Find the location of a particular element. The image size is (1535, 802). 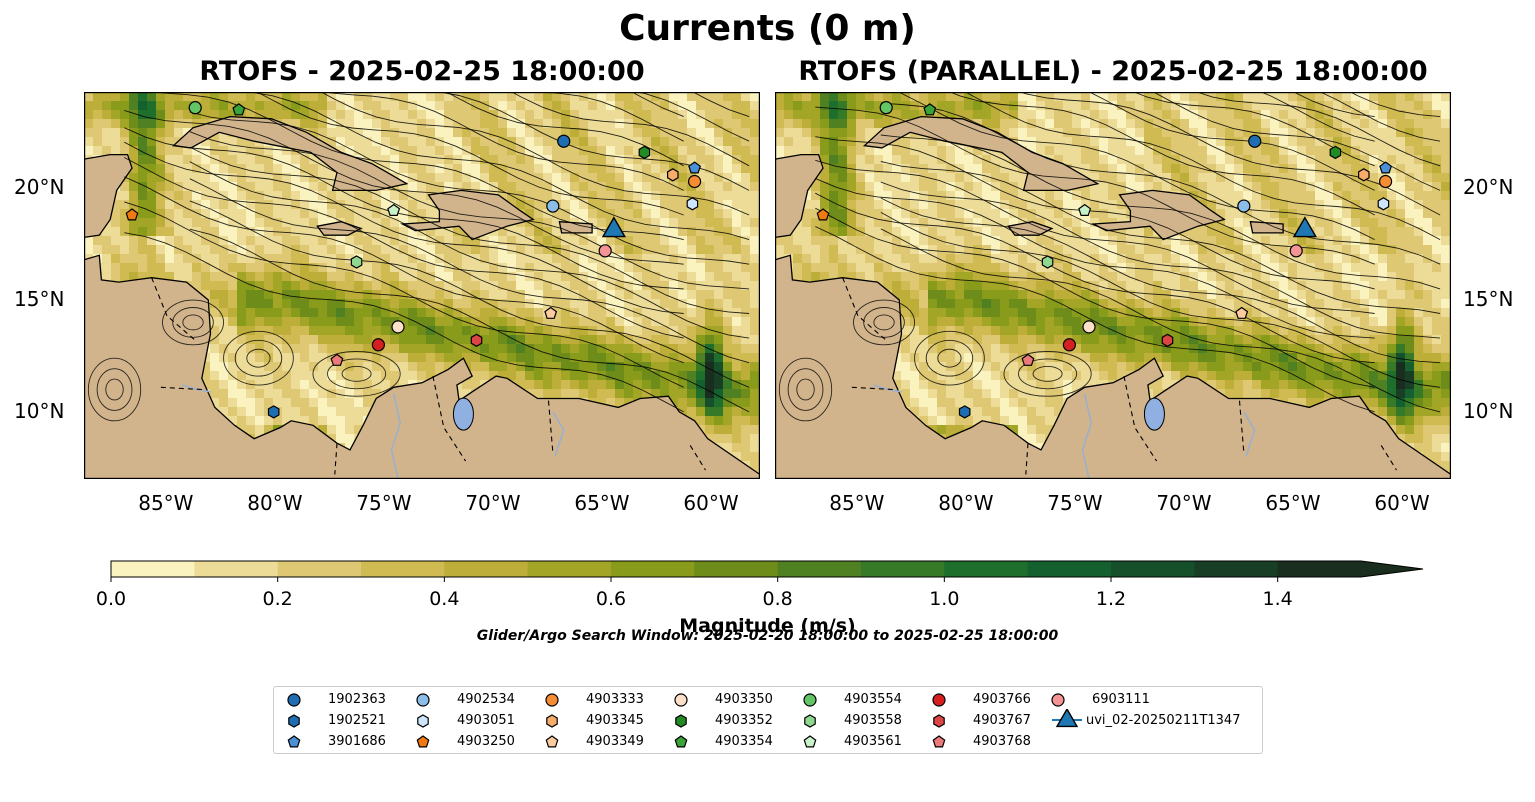

colorbar-tick-label: 0.2 is located at coordinates (277, 599).